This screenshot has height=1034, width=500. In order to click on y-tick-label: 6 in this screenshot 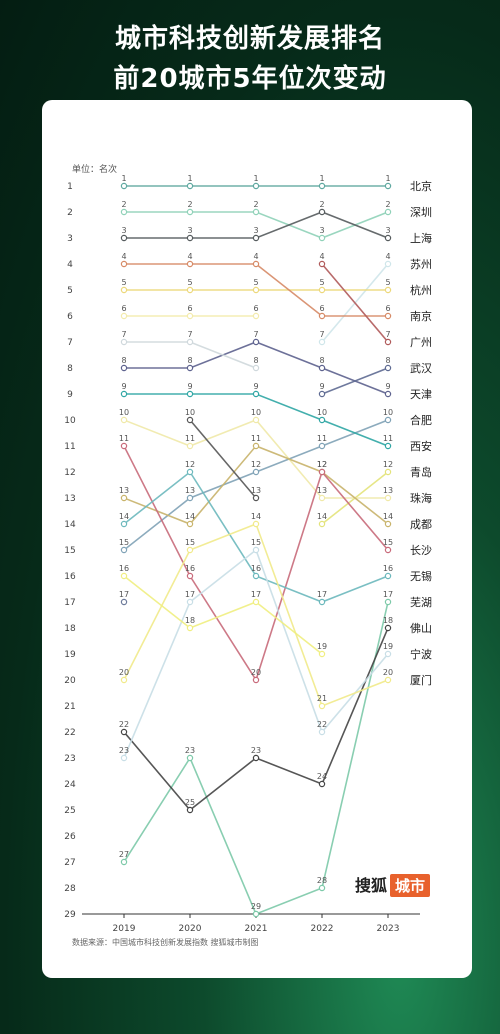, I will do `click(70, 317)`.